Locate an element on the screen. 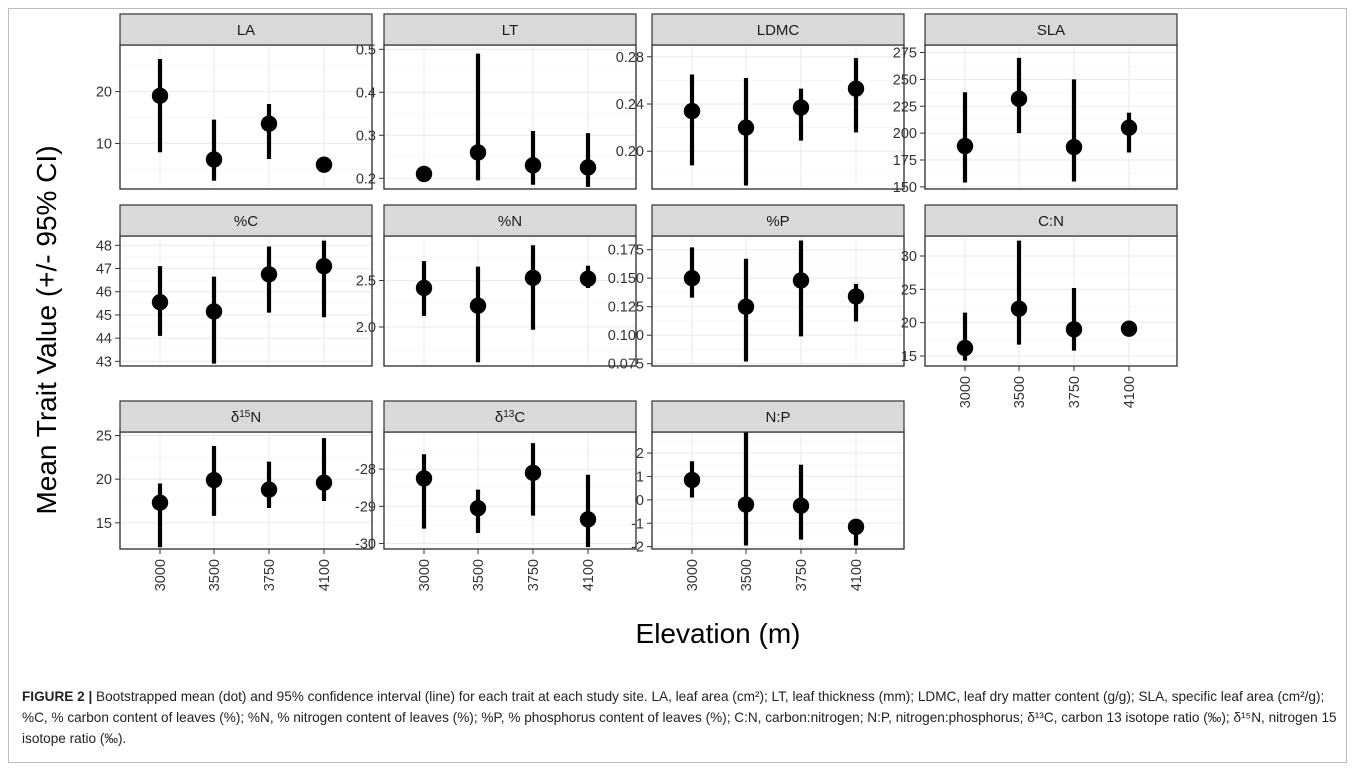 This screenshot has width=1357, height=771. panel-6: 2.0 2.5 %N is located at coordinates (496, 285).